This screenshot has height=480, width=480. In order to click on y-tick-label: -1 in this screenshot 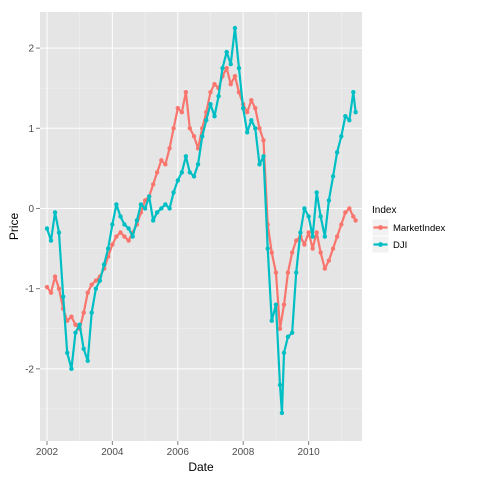, I will do `click(29, 289)`.